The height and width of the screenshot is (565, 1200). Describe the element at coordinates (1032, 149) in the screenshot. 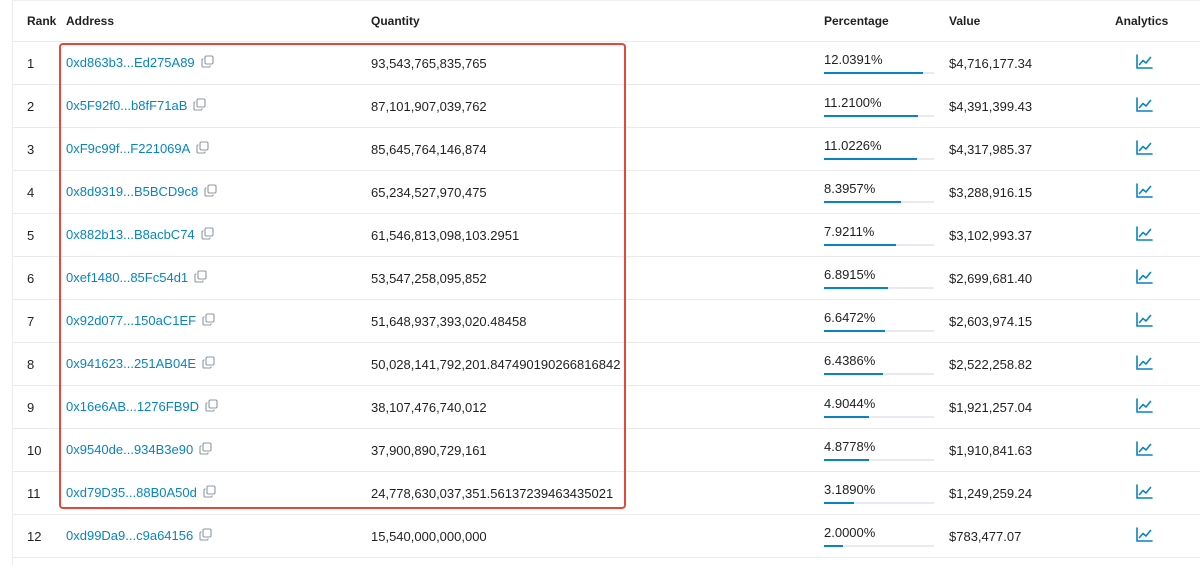

I see `value-cell: $4,317,985.37` at that location.